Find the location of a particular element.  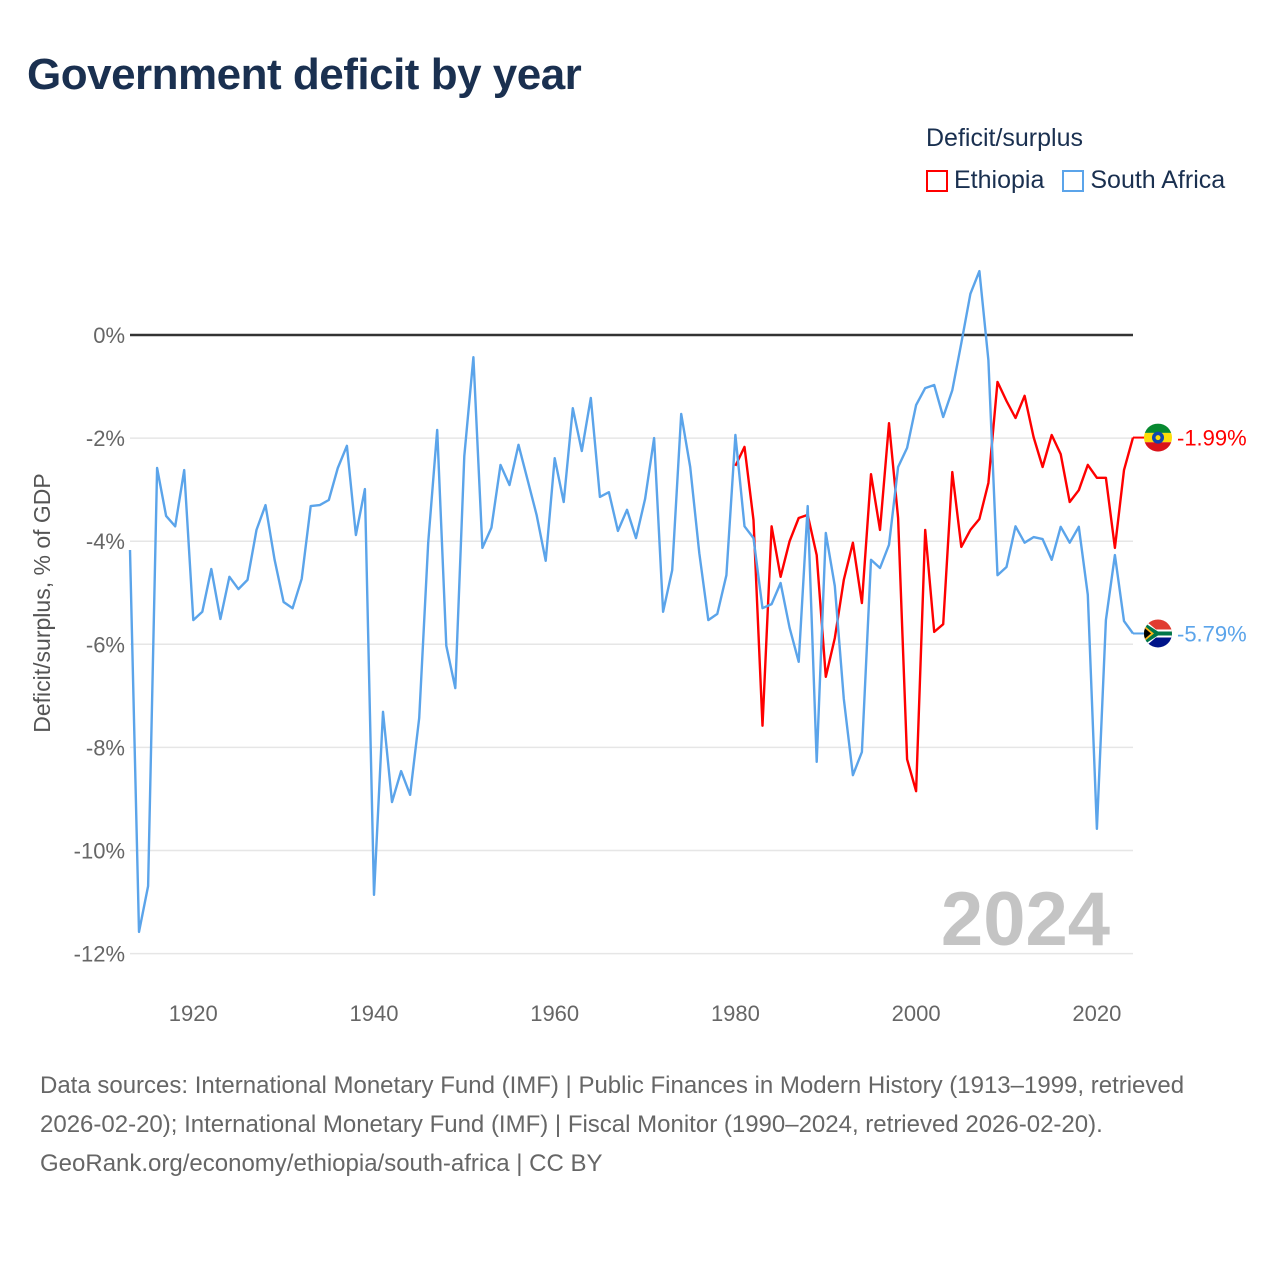

x-tick-label: 2000 is located at coordinates (916, 1013).